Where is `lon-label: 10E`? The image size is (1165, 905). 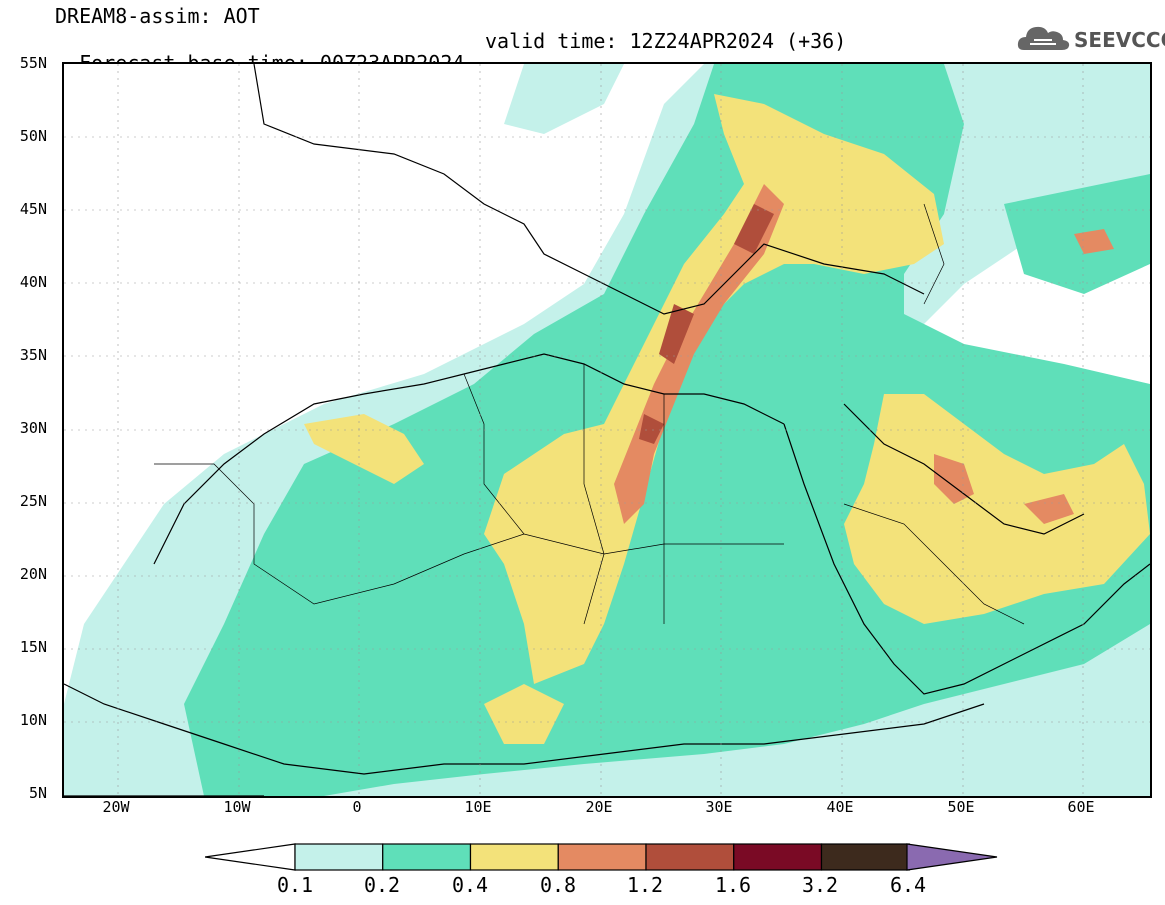
lon-label: 10E is located at coordinates (478, 807).